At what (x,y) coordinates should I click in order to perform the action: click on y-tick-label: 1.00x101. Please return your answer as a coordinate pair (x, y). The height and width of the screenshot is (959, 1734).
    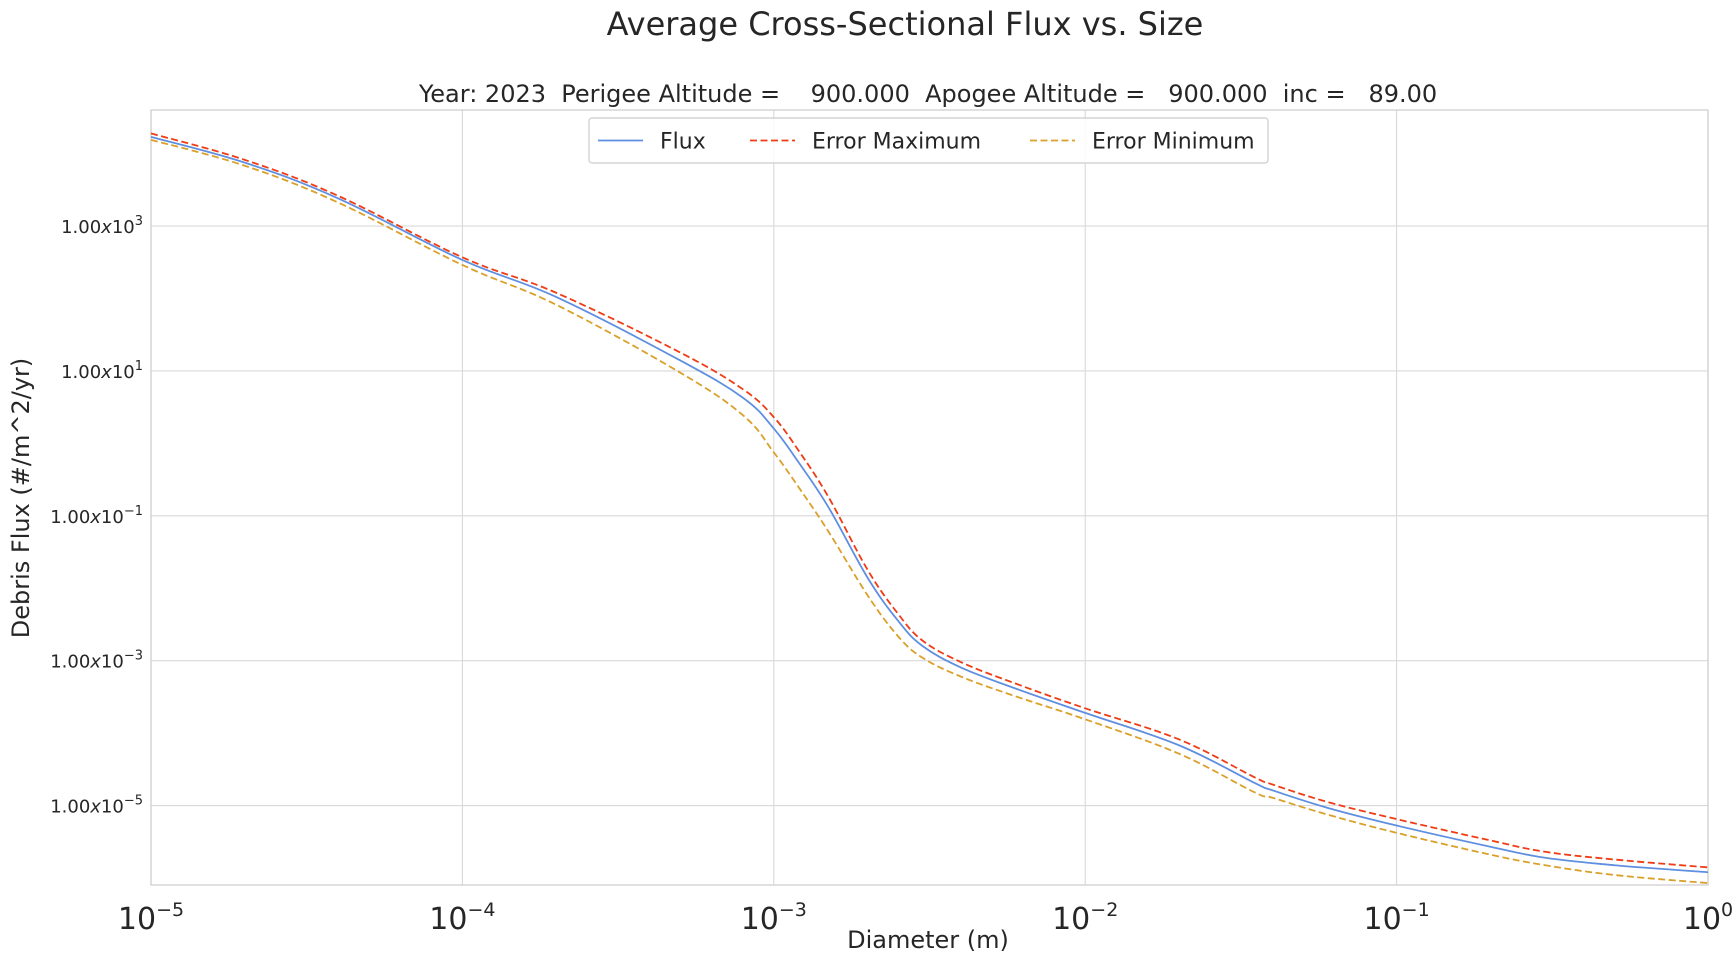
    Looking at the image, I should click on (102, 371).